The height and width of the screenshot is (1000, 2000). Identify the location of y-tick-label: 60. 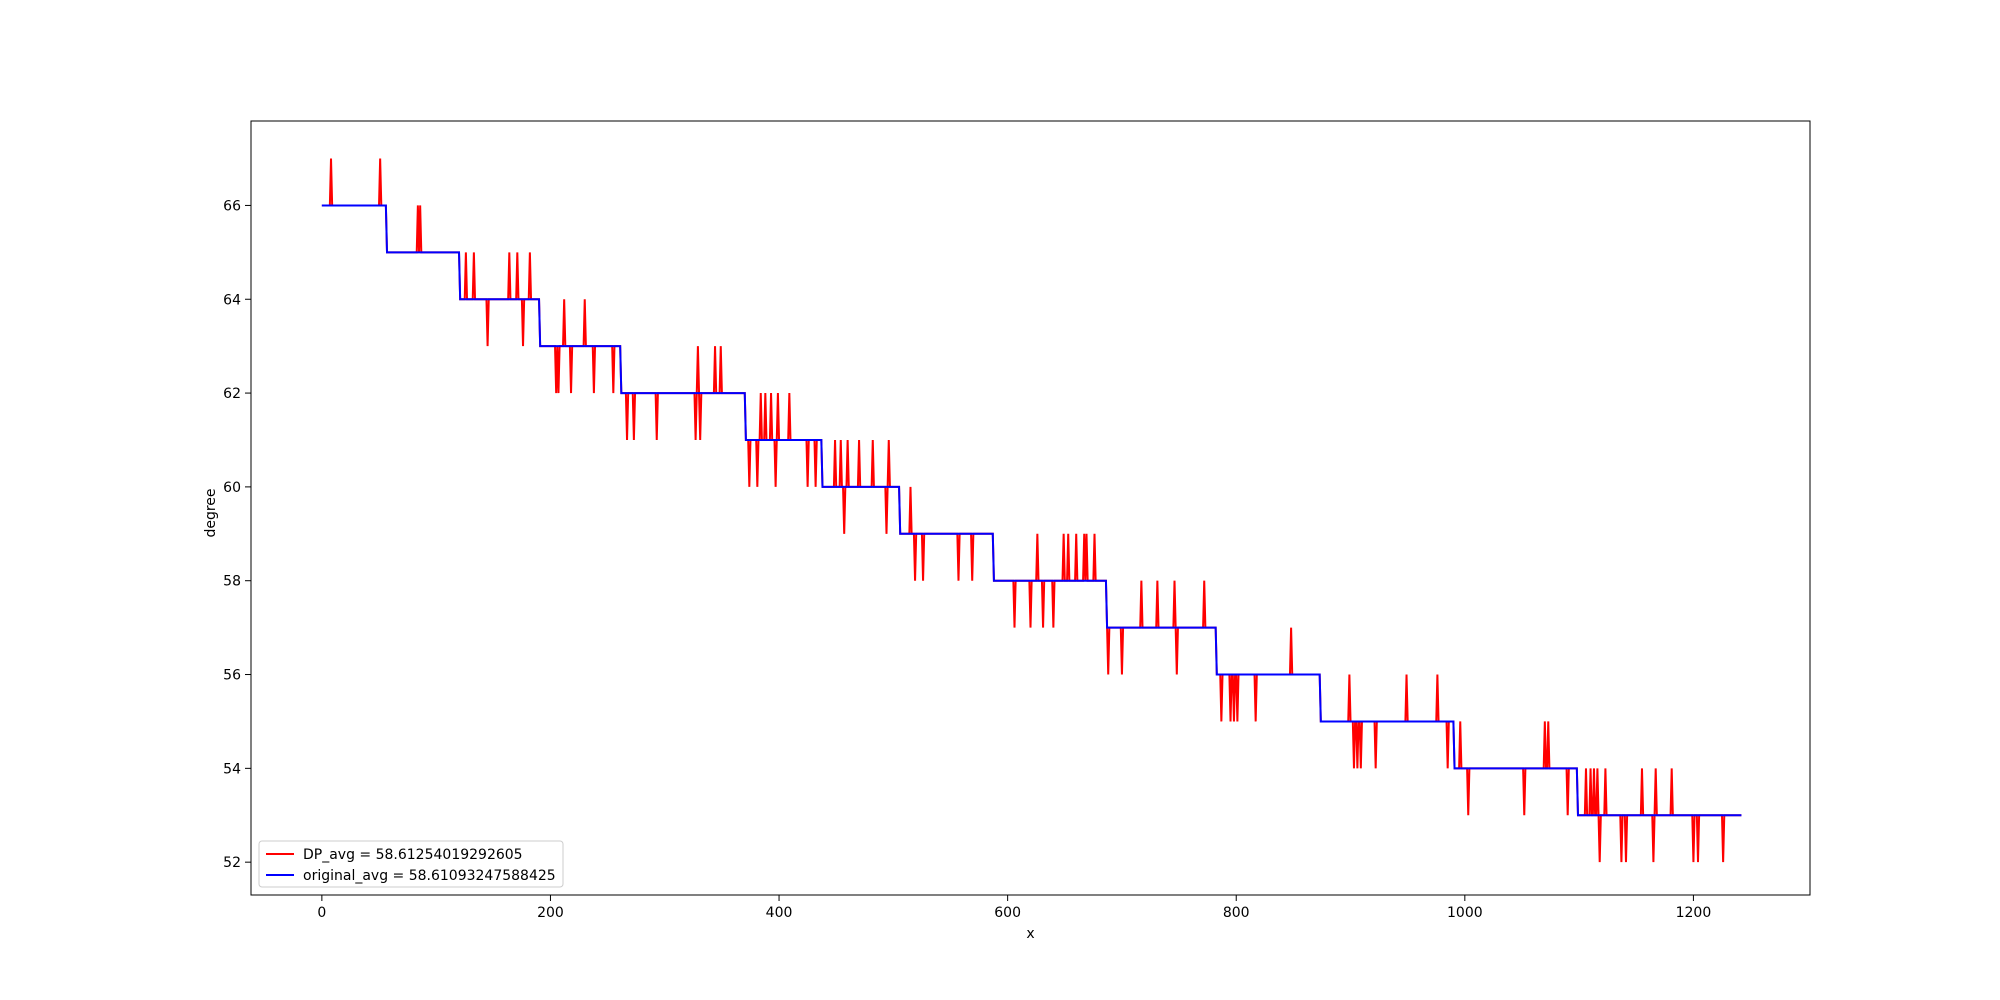
(232, 488).